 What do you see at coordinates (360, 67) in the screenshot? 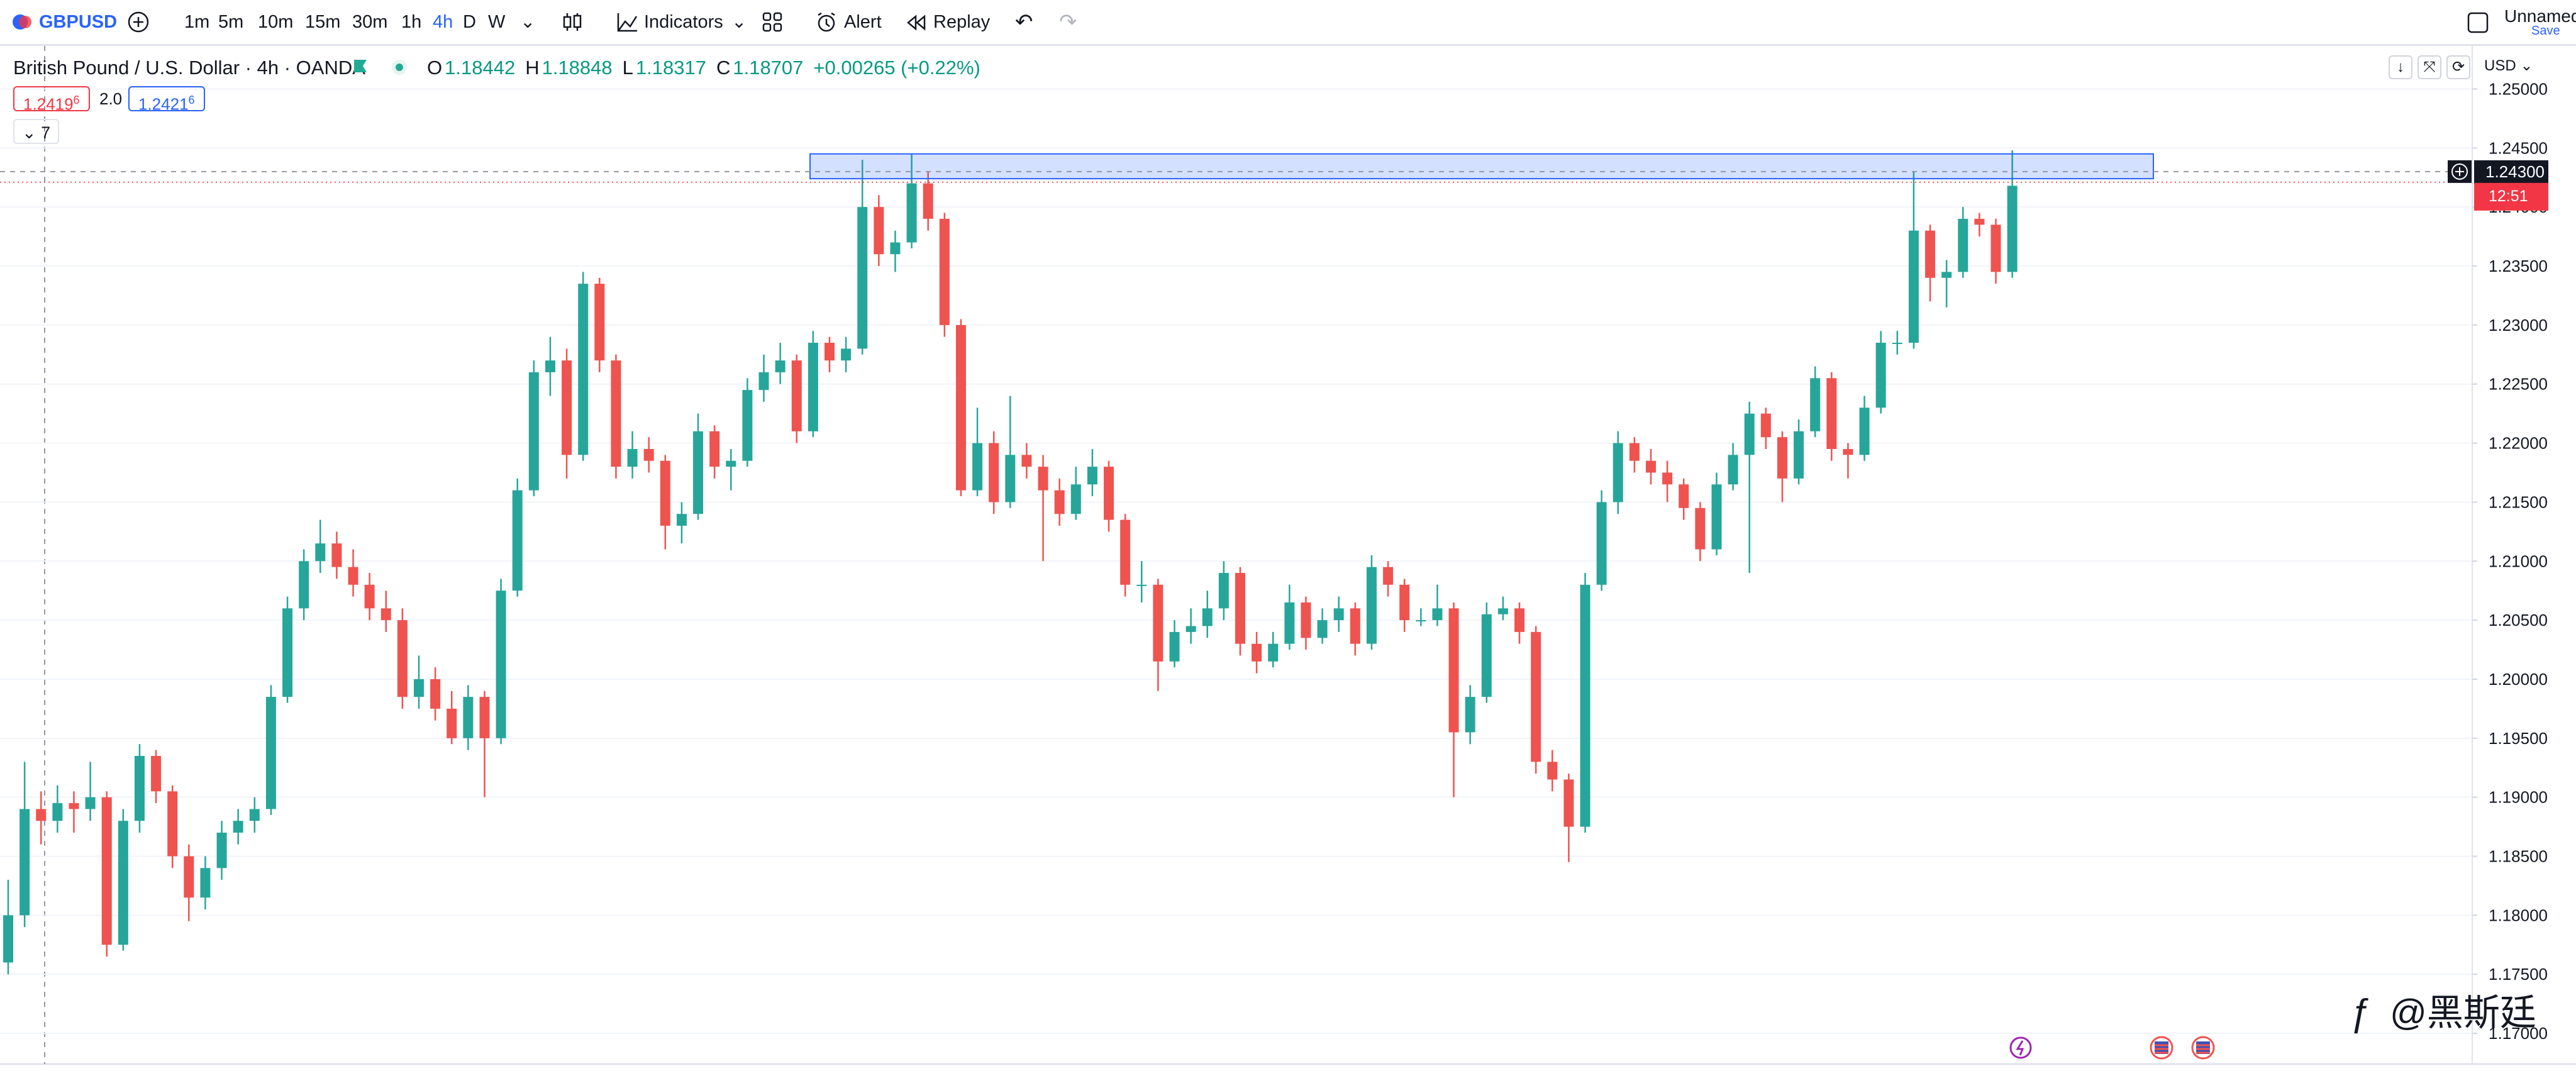
I see `flag-icon` at bounding box center [360, 67].